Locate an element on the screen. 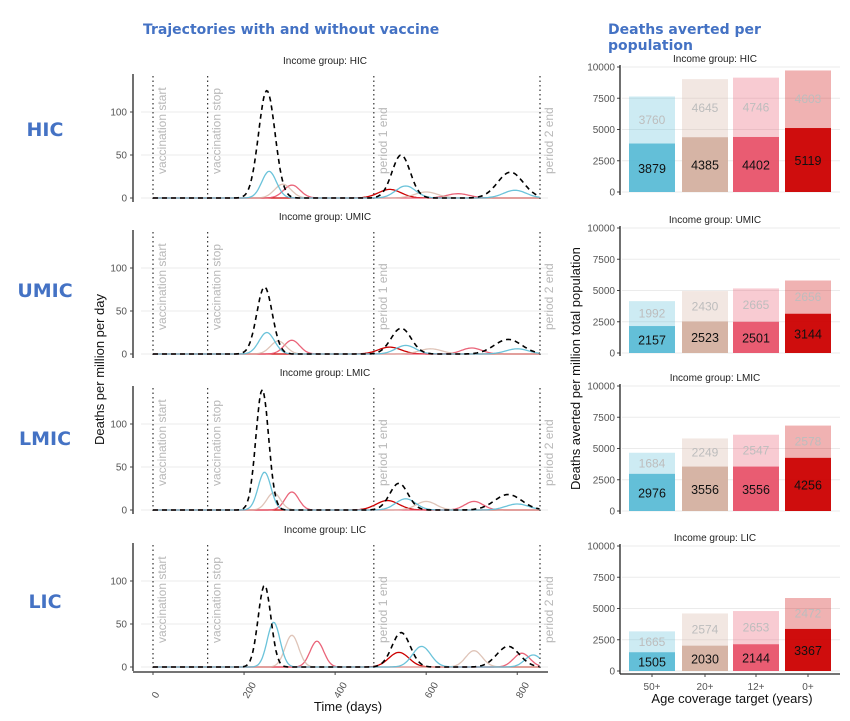 This screenshot has width=850, height=721. line-facet-label: Income group: LIC is located at coordinates (325, 530).